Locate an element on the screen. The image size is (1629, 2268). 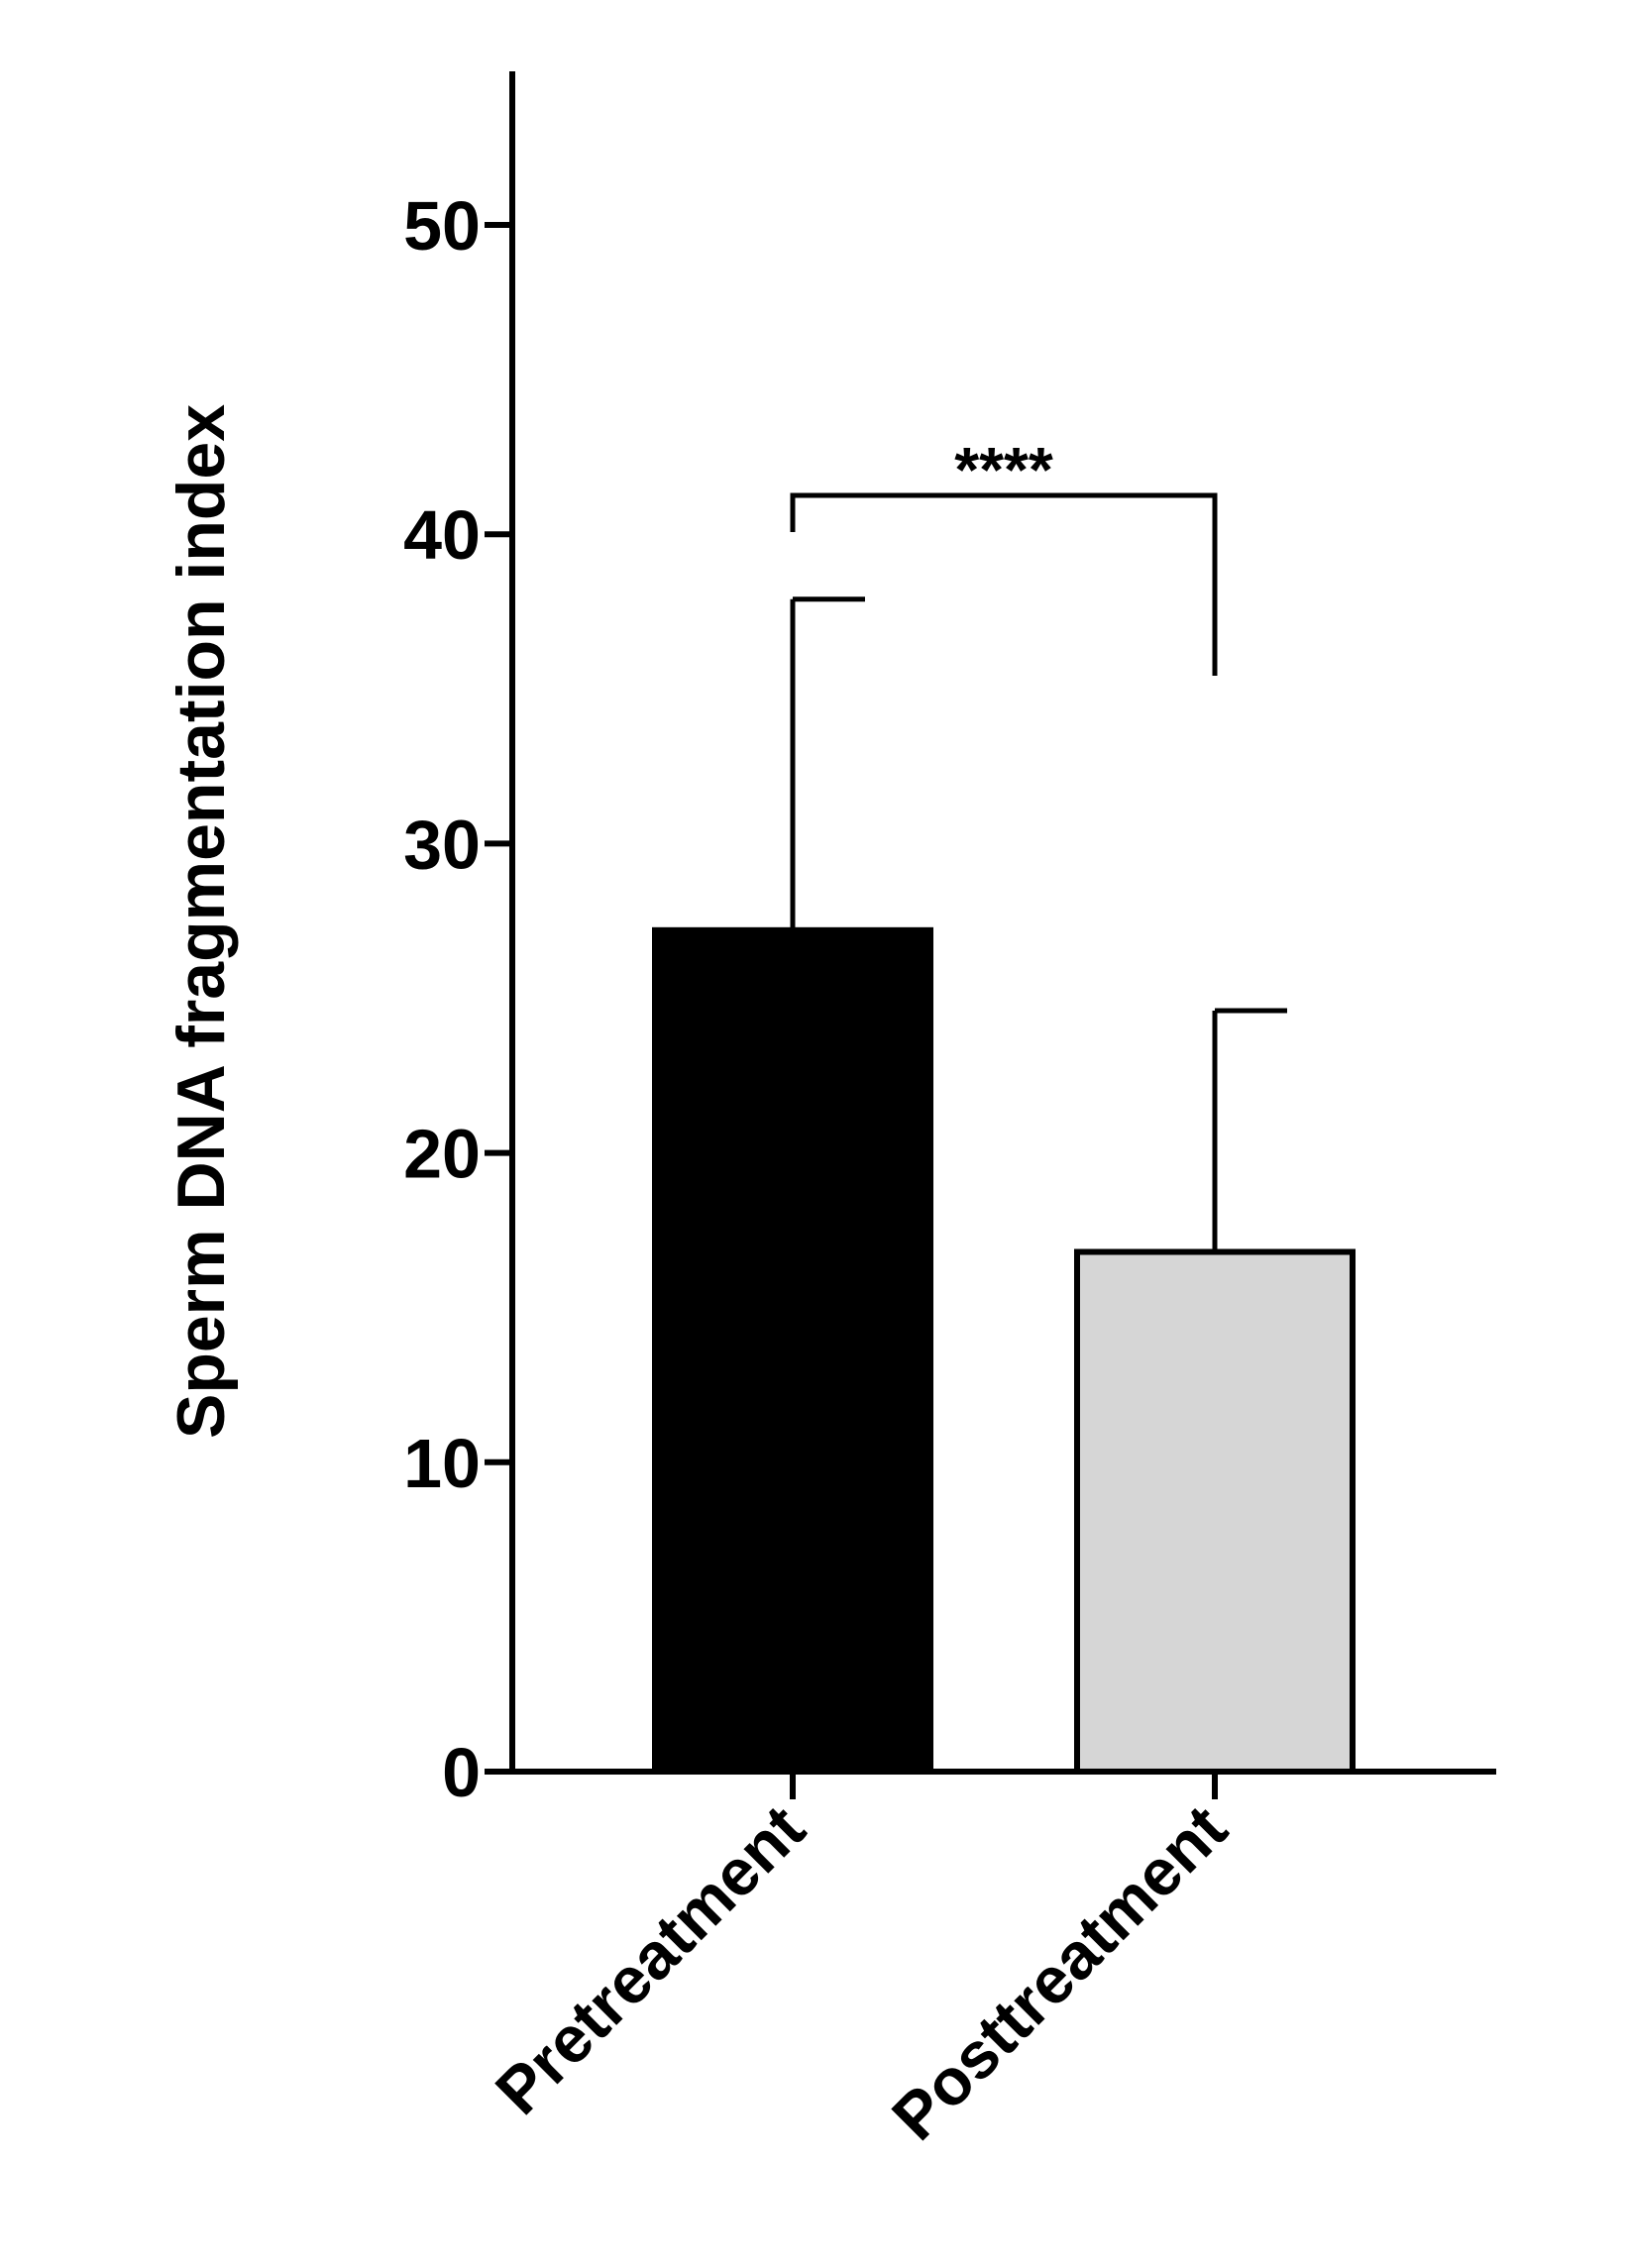
significance-bracket: **** is located at coordinates (1004, 555).